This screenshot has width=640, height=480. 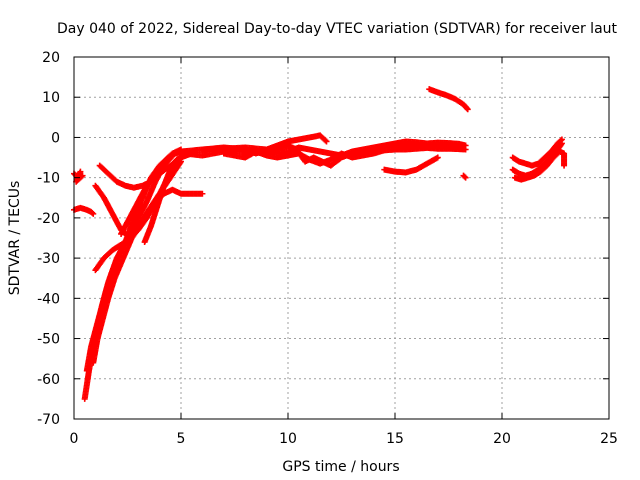 What do you see at coordinates (340, 467) in the screenshot?
I see `x-axis-label: GPS time / hours` at bounding box center [340, 467].